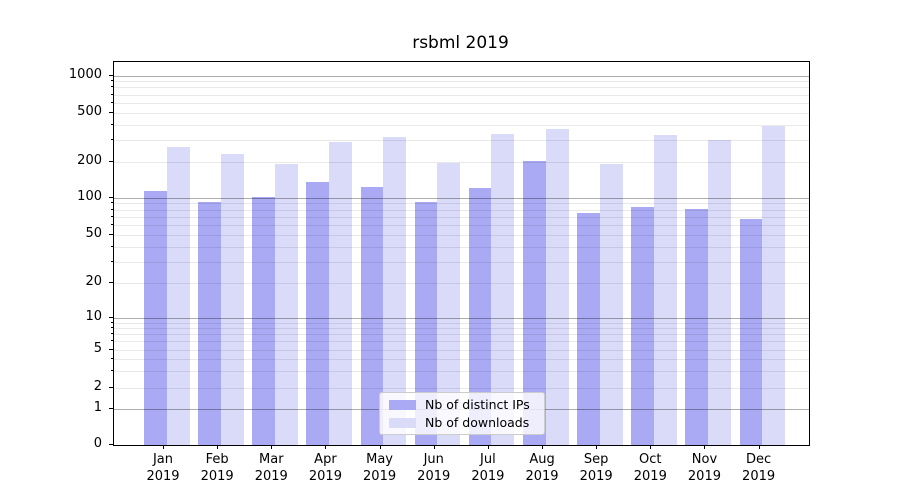 Image resolution: width=900 pixels, height=500 pixels. What do you see at coordinates (434, 468) in the screenshot?
I see `x-tick-label: Jun 2019` at bounding box center [434, 468].